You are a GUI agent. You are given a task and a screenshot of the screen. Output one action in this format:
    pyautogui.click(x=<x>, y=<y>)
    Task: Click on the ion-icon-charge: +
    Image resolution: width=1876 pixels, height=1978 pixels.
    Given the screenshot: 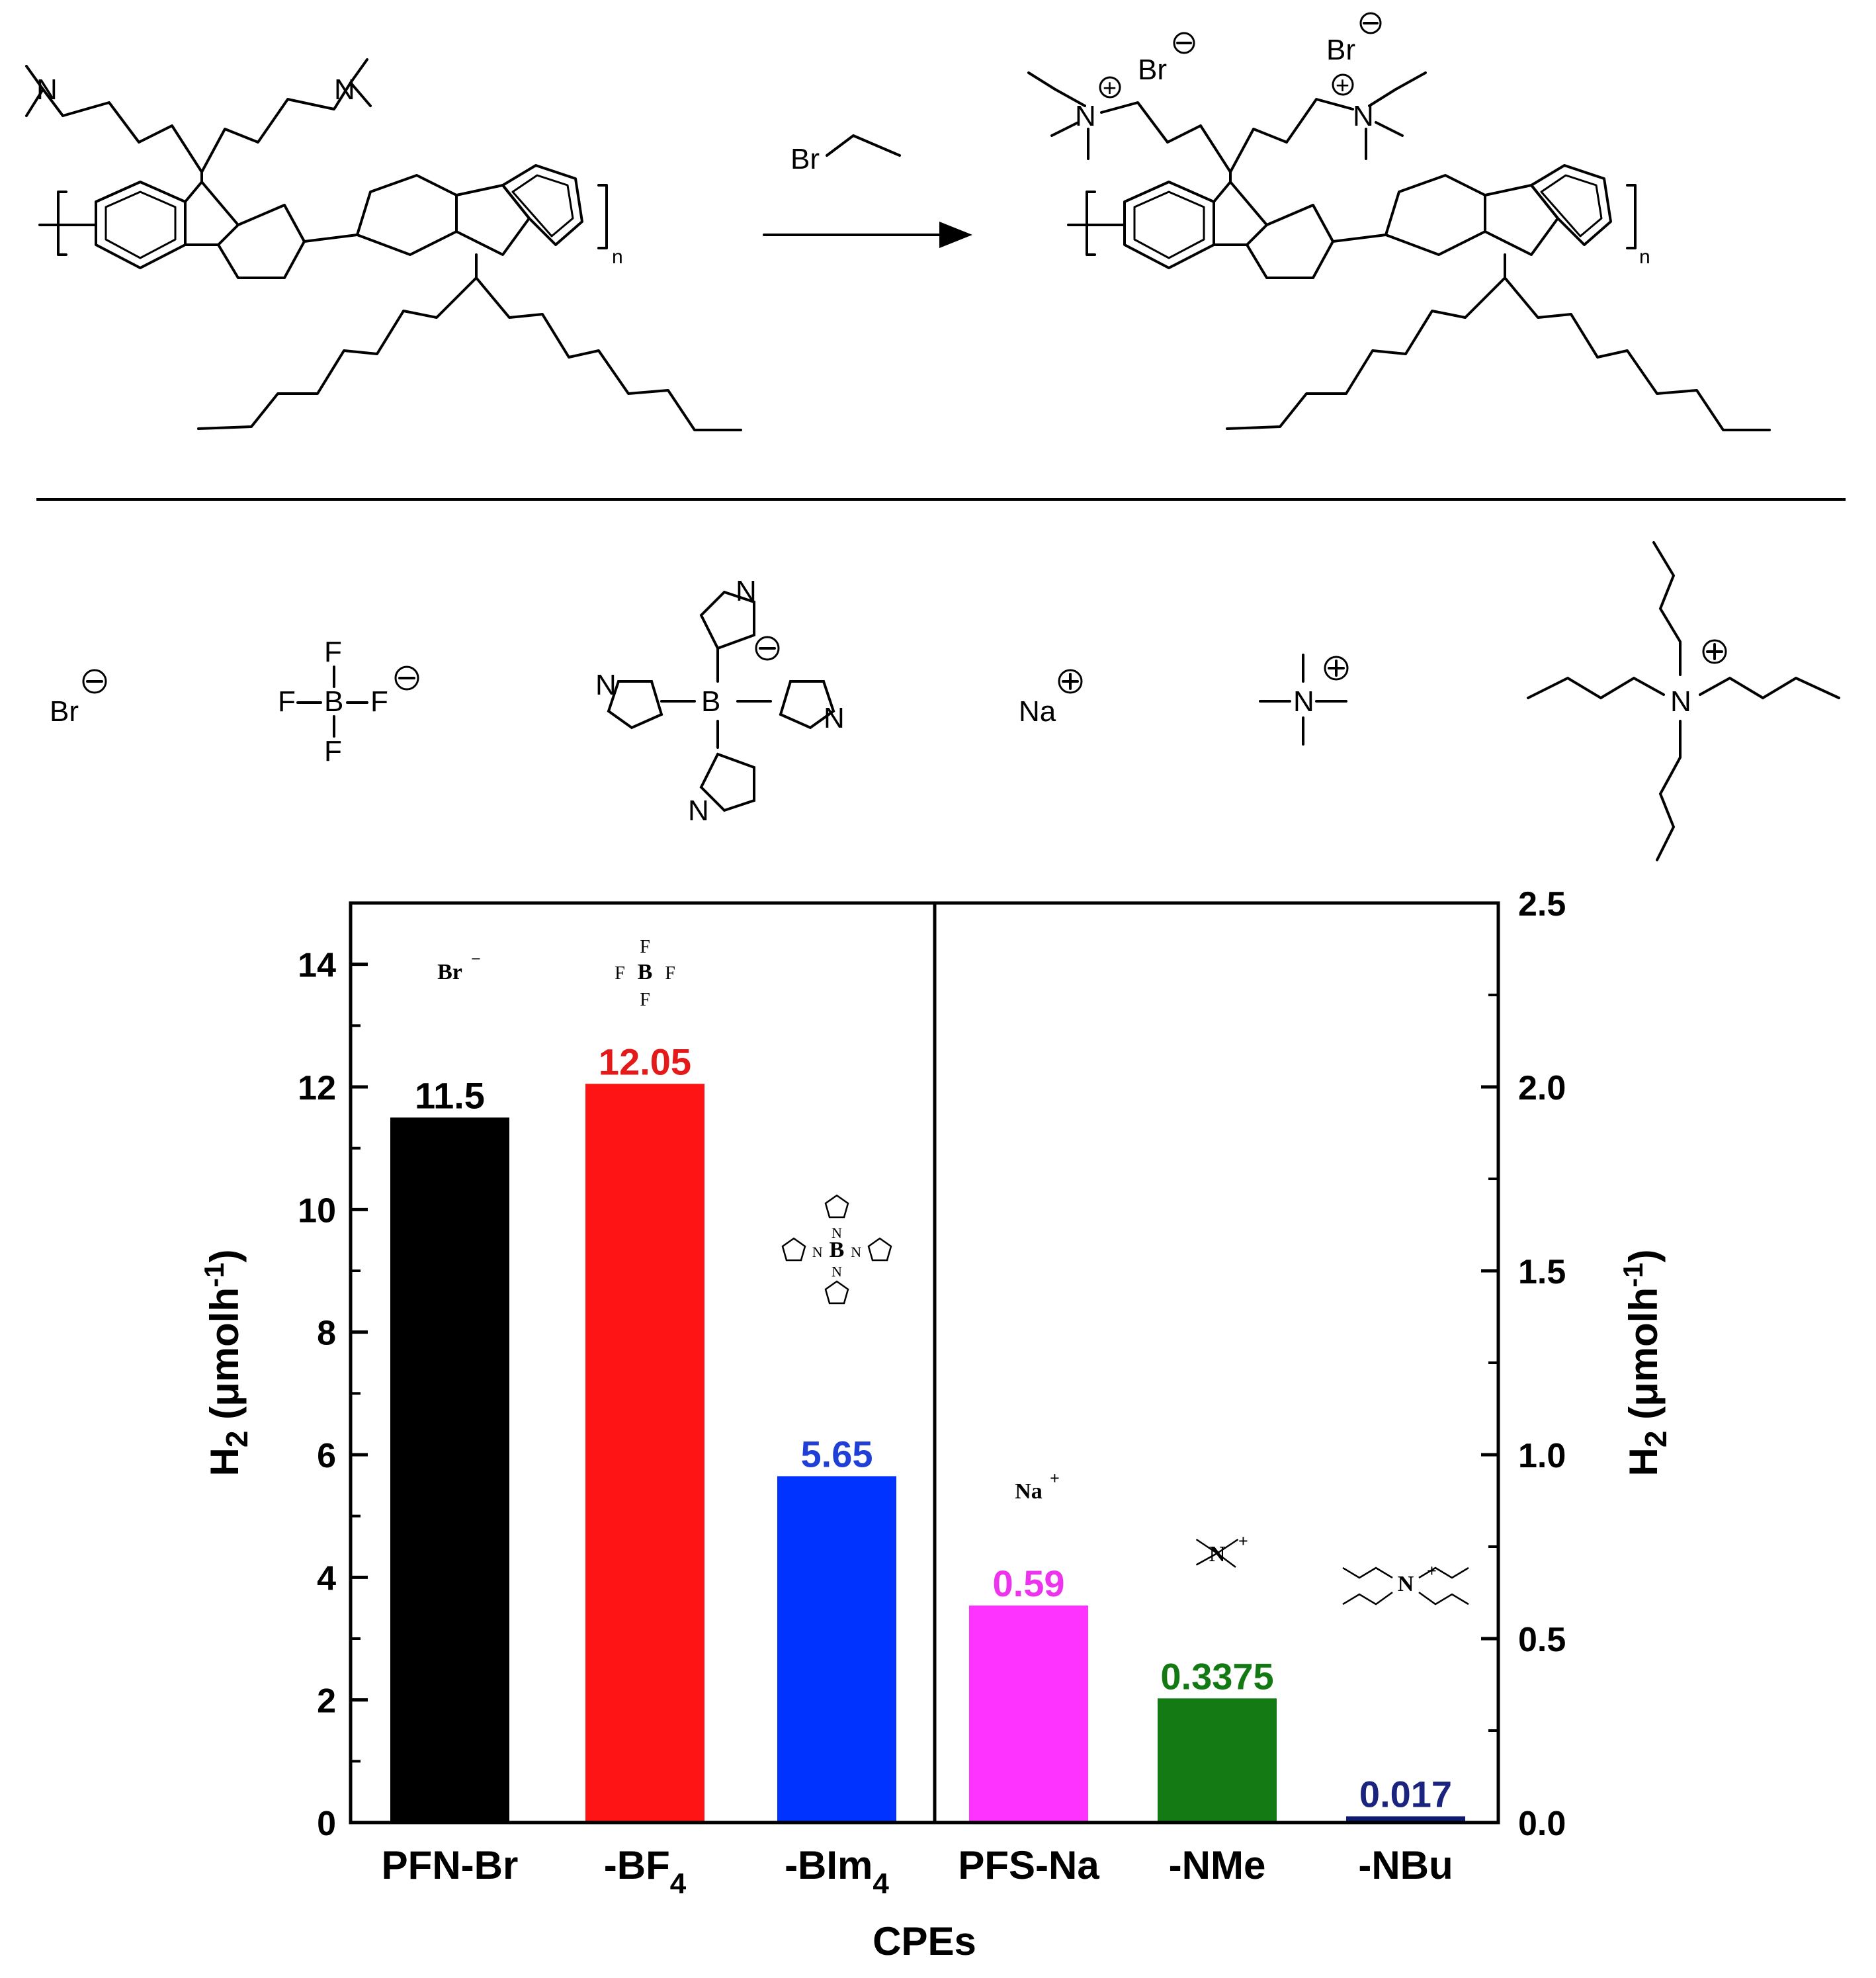 What is the action you would take?
    pyautogui.click(x=1243, y=1541)
    